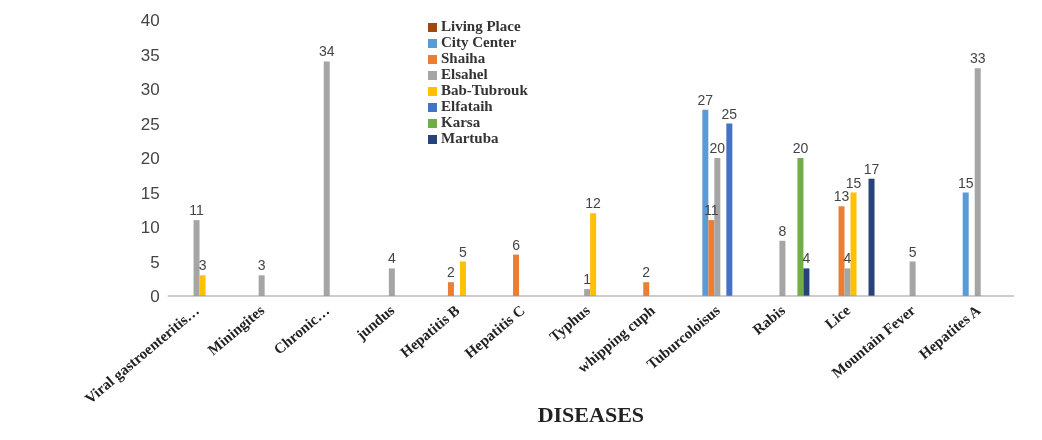 The height and width of the screenshot is (440, 1042). Describe the element at coordinates (150, 55) in the screenshot. I see `y-tick-label: 35` at that location.